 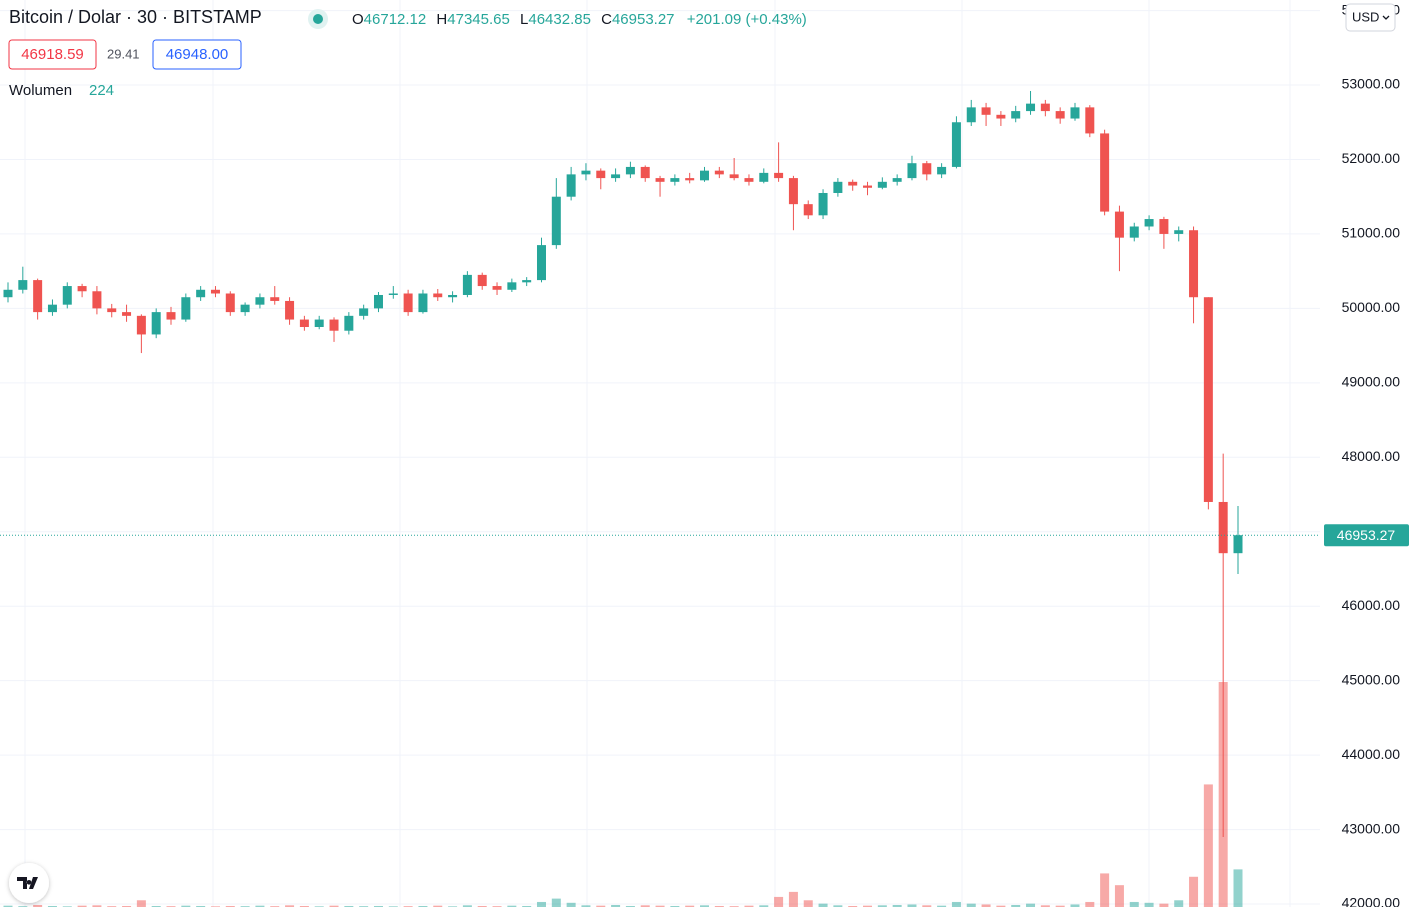 What do you see at coordinates (559, 19) in the screenshot?
I see `ohlc-value: 46432.85` at bounding box center [559, 19].